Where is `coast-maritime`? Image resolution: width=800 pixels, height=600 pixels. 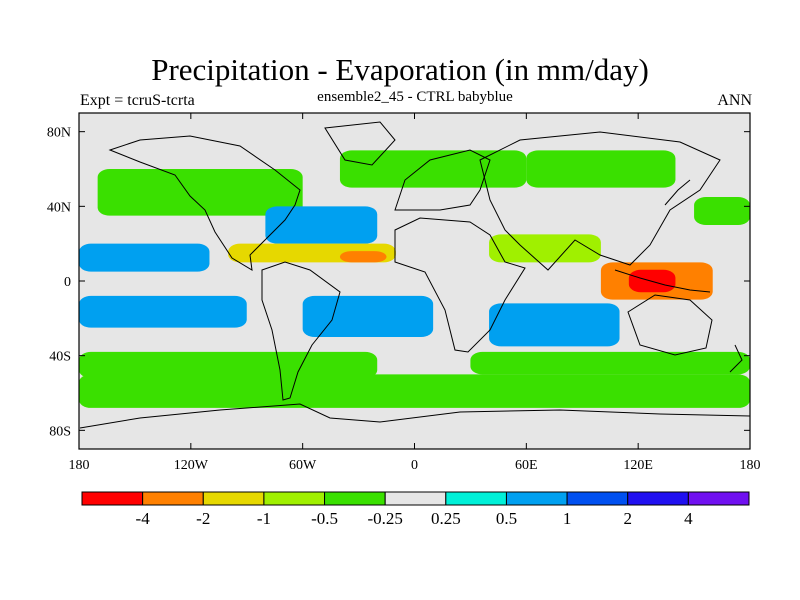
coast-maritime is located at coordinates (662, 281).